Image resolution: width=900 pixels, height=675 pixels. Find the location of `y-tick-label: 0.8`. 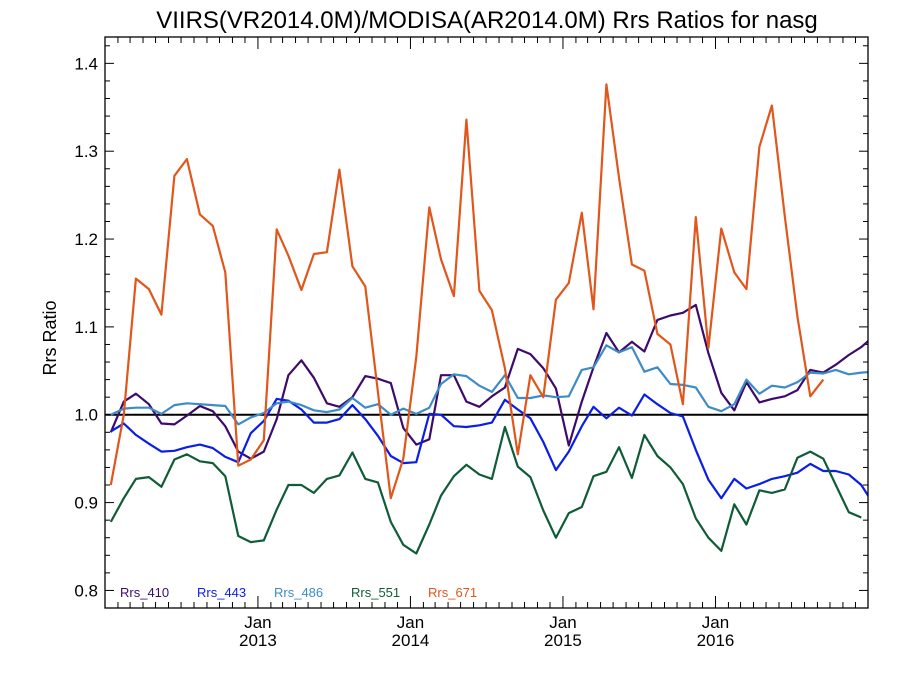

y-tick-label: 0.8 is located at coordinates (86, 590).